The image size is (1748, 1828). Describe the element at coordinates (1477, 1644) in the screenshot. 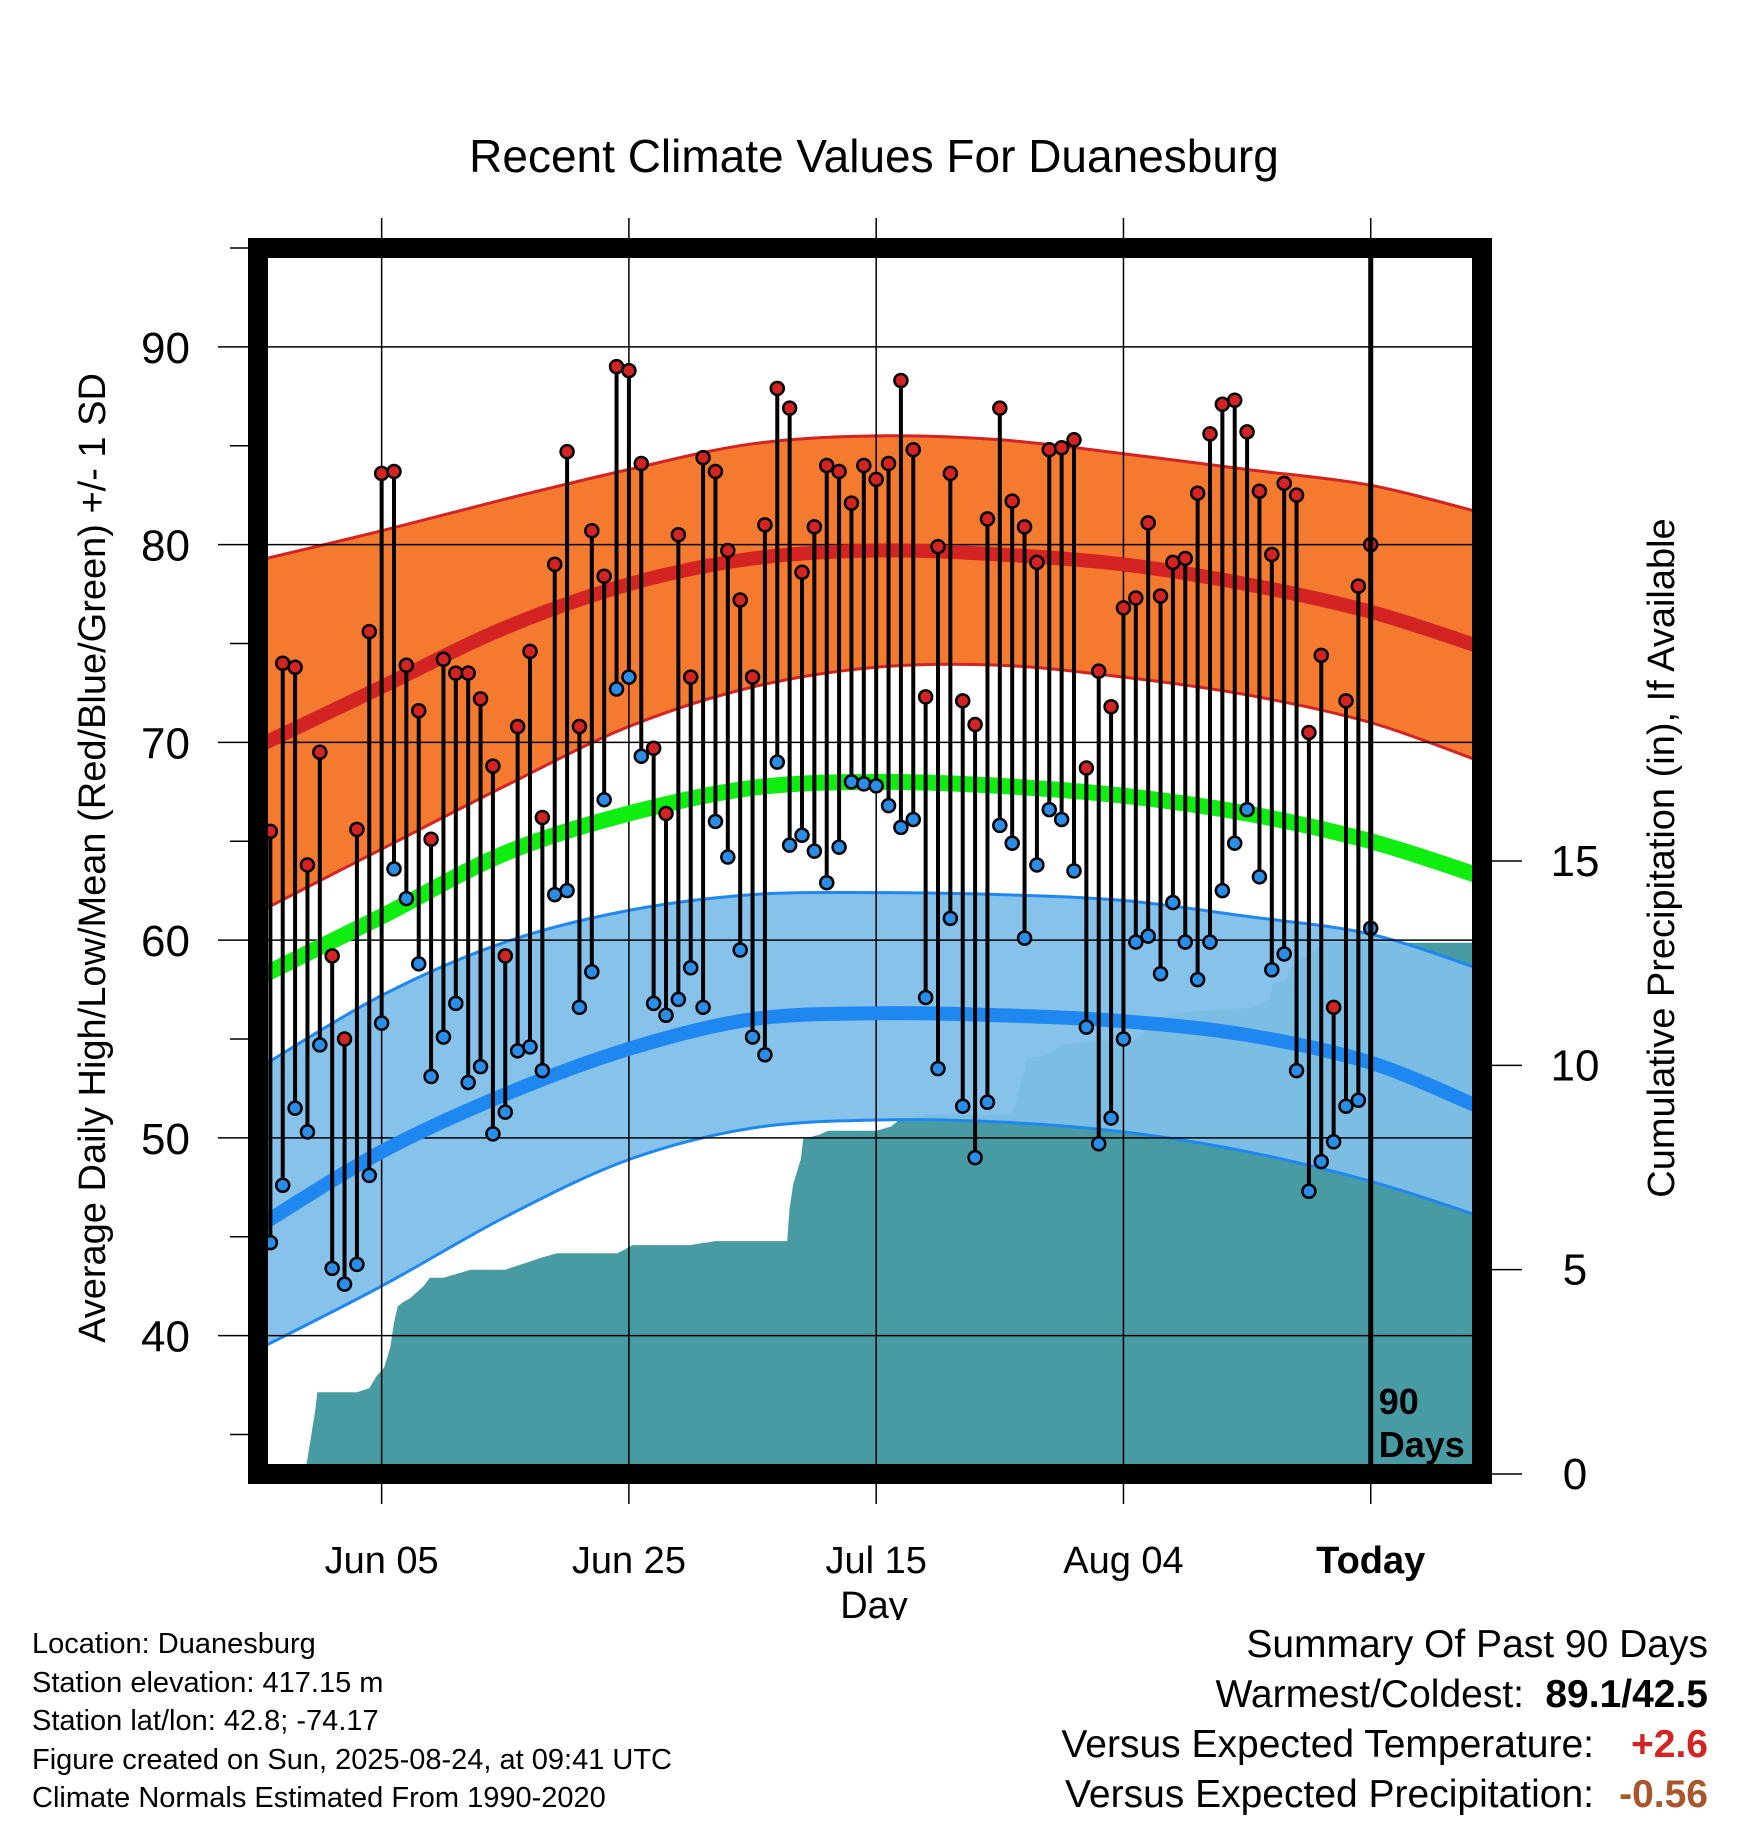

I see `summary-heading: Summary Of Past 90 Days` at that location.